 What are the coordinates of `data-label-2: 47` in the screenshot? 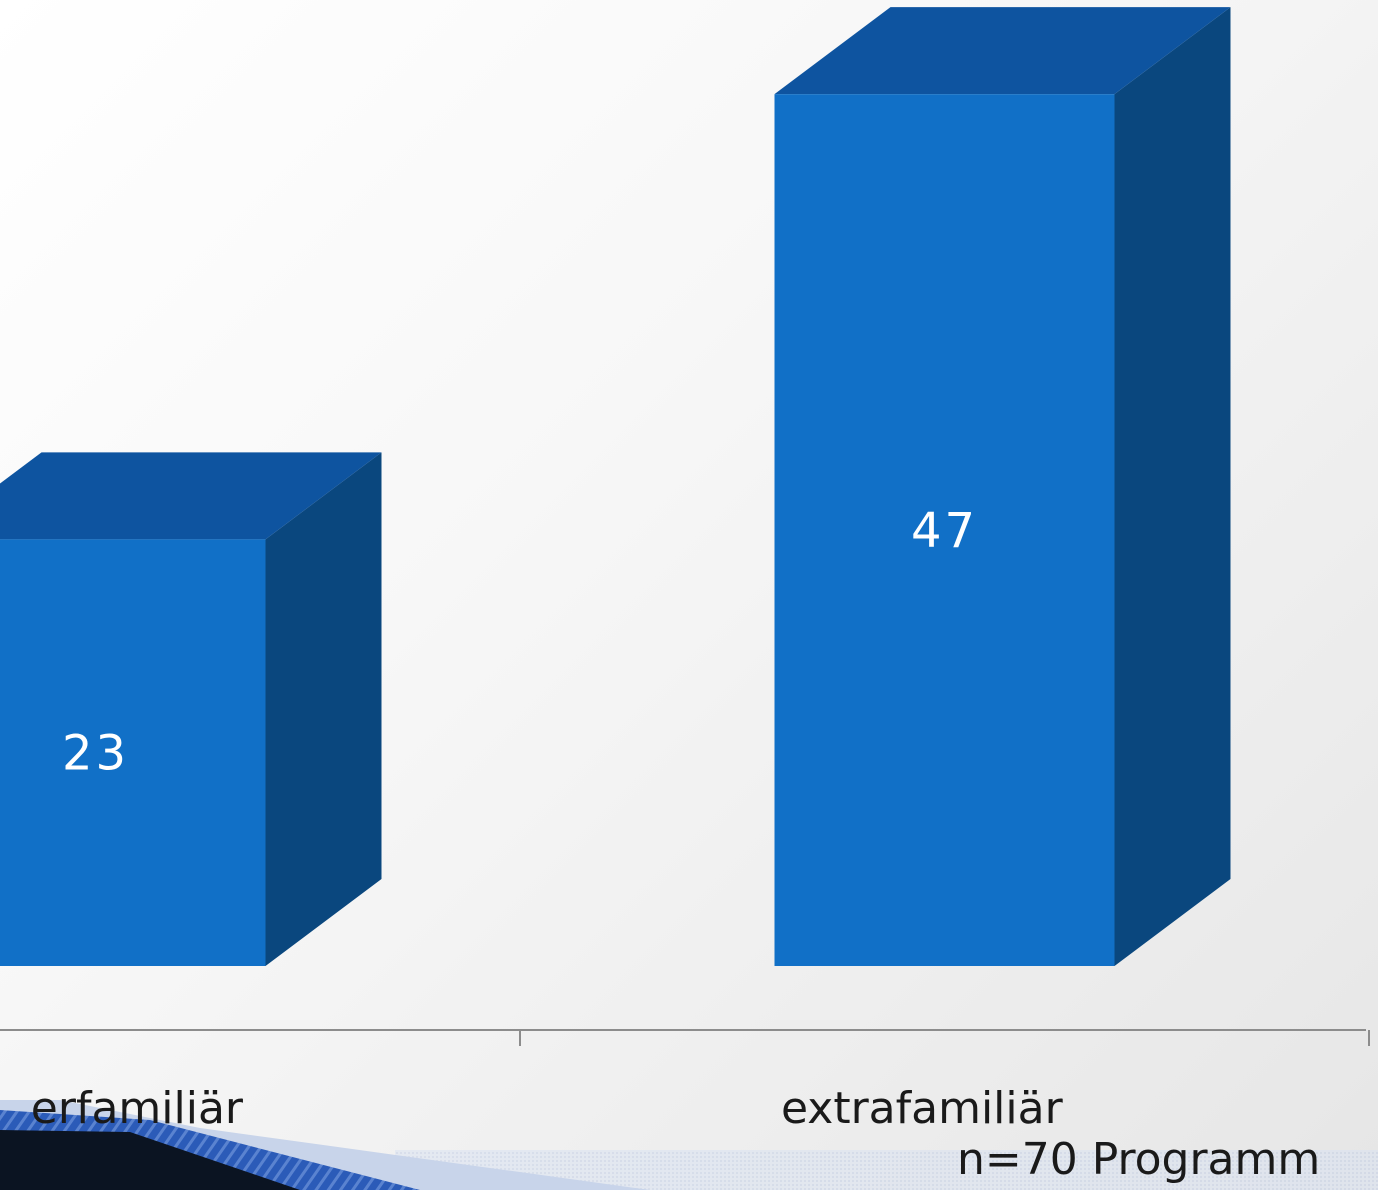 It's located at (944, 531).